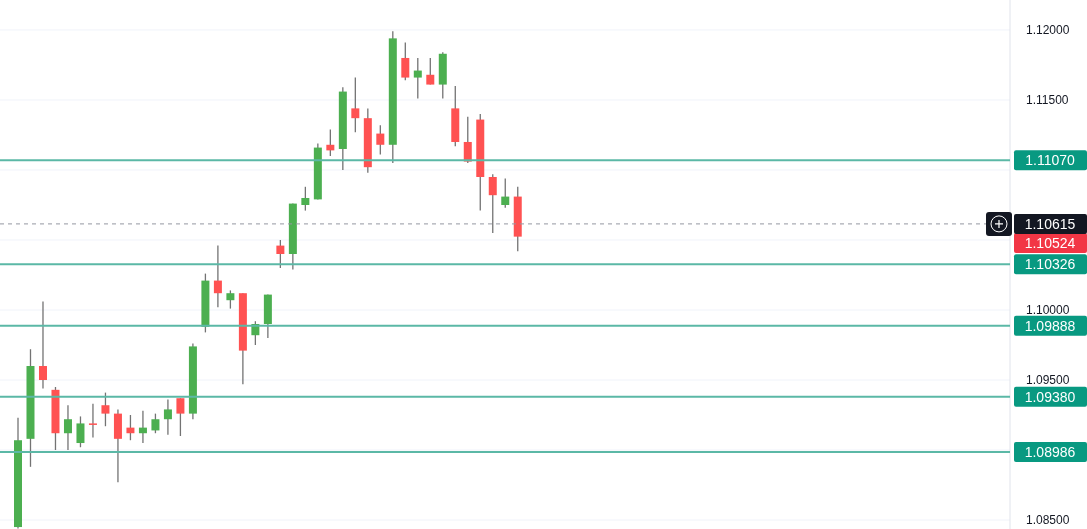 The image size is (1087, 529). What do you see at coordinates (1050, 264) in the screenshot?
I see `ref-line-label: 1.10326` at bounding box center [1050, 264].